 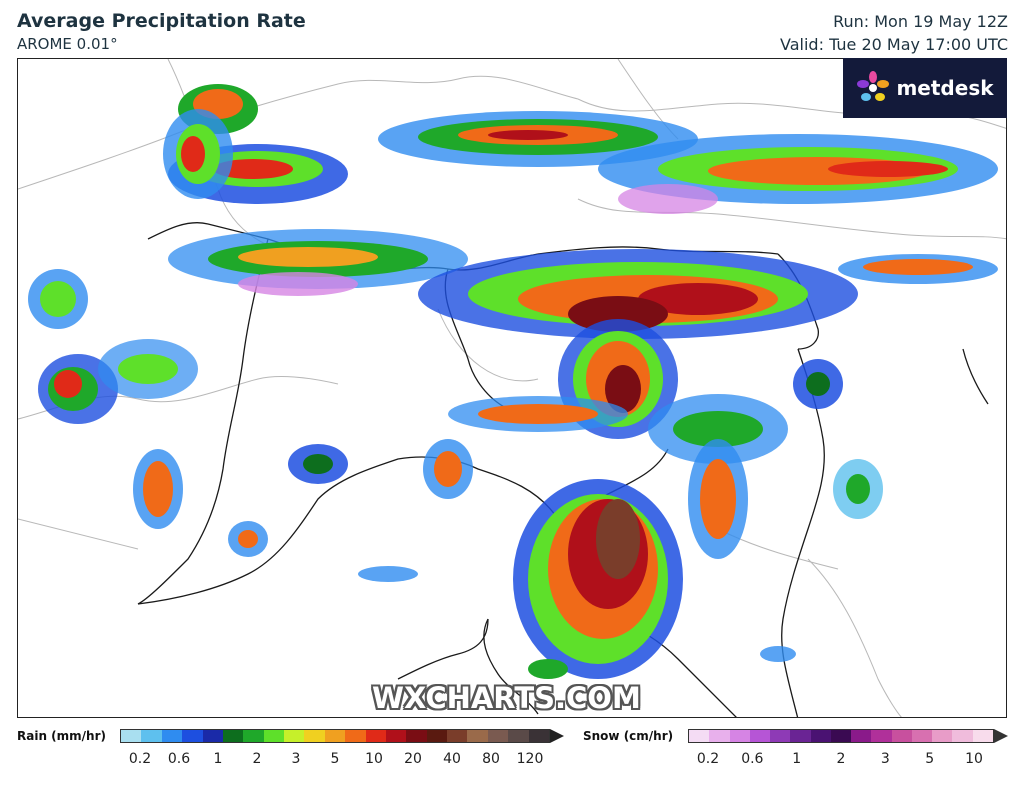 I want to click on rain-tick-label: 80, so click(x=491, y=759).